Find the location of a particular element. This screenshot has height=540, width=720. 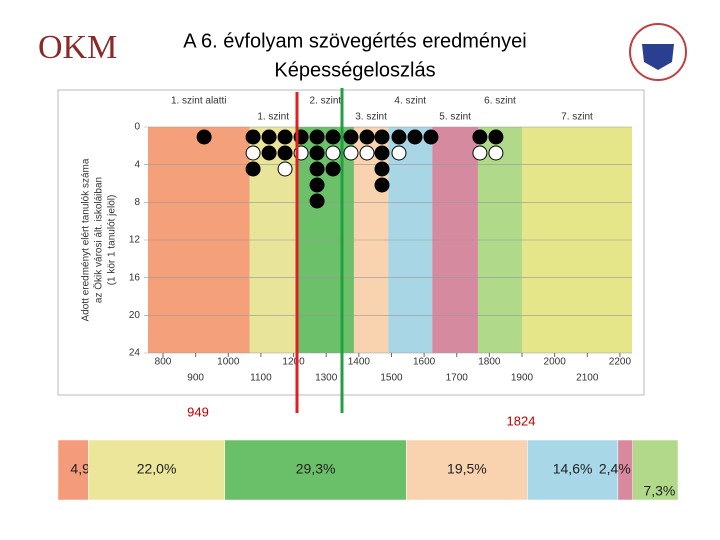

segment-label: 14,6% is located at coordinates (573, 469).